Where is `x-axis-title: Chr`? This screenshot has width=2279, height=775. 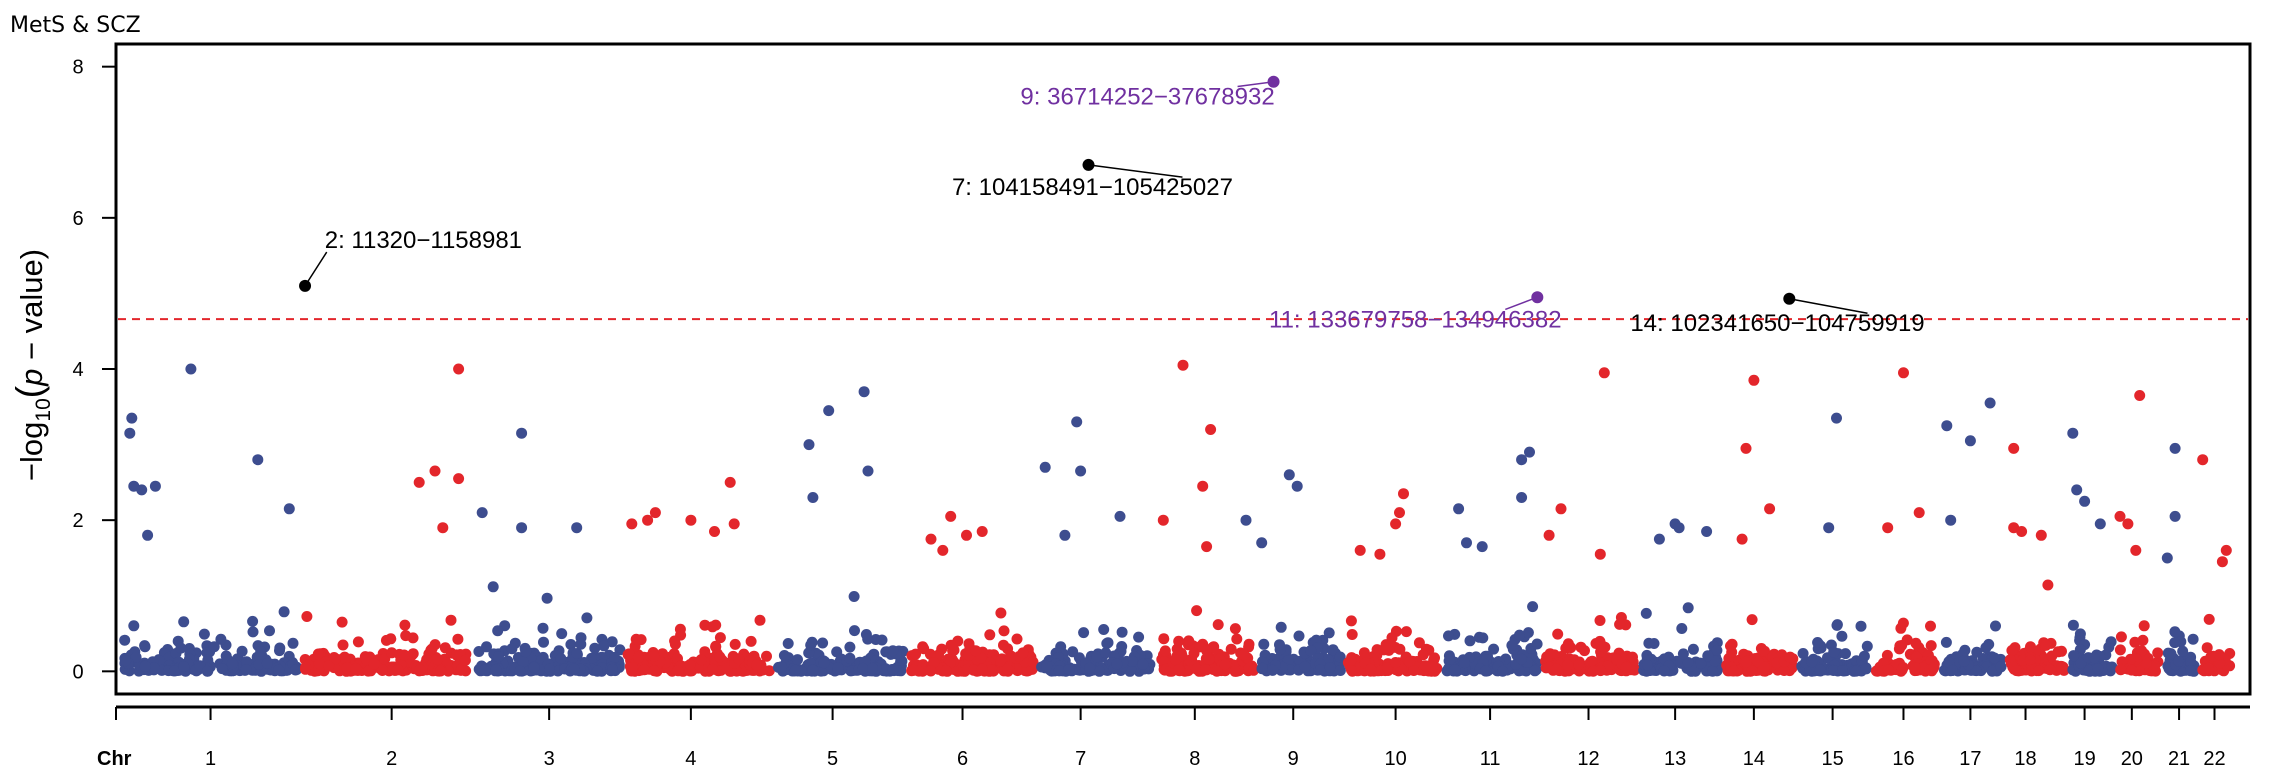 x-axis-title: Chr is located at coordinates (114, 759).